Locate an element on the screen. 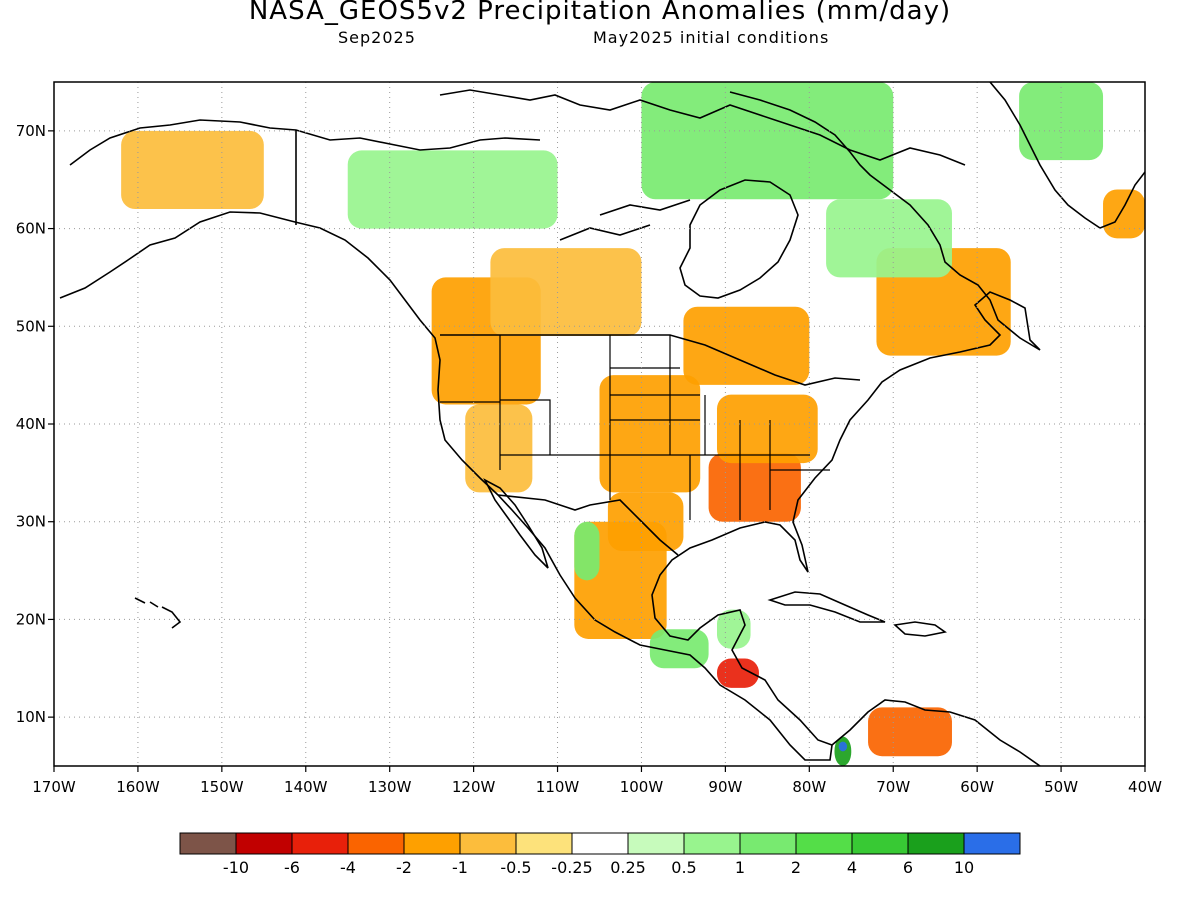  hudson-bay-coast is located at coordinates (739, 239).